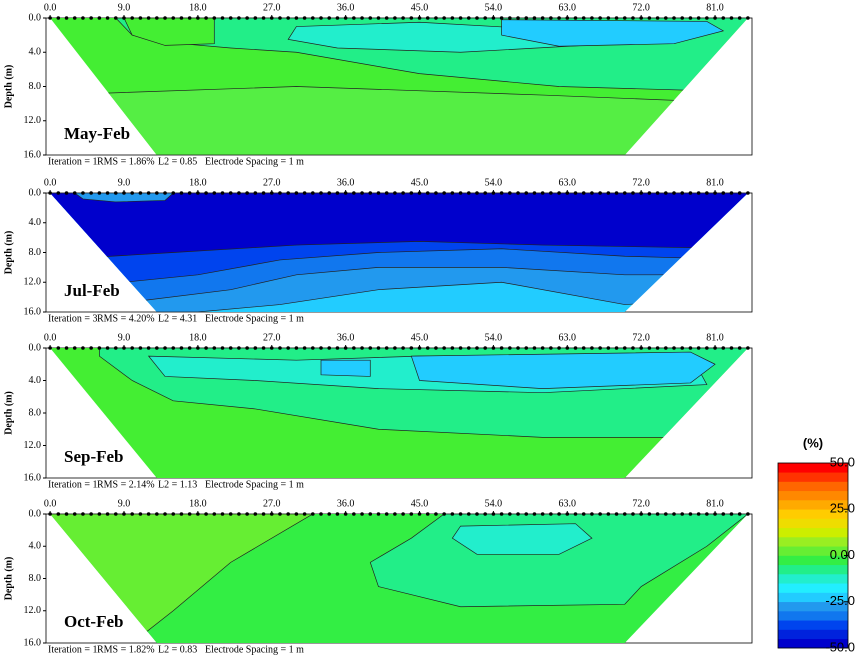  Describe the element at coordinates (124, 337) in the screenshot. I see `x-tick-label: 9.0` at that location.